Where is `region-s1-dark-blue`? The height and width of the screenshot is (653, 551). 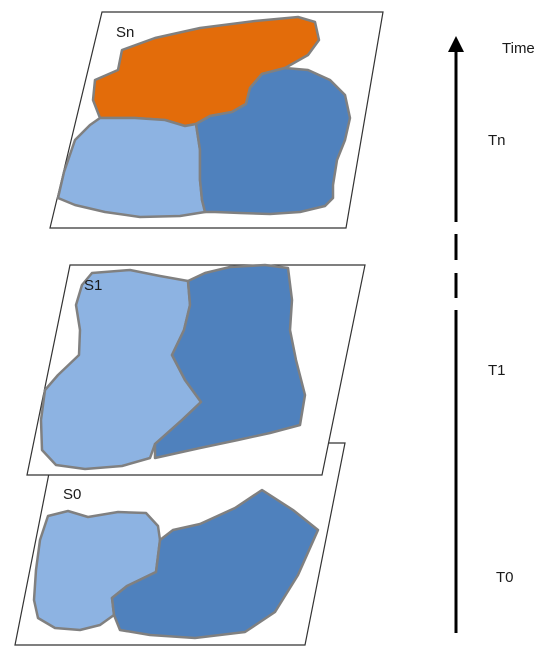 region-s1-dark-blue is located at coordinates (230, 361).